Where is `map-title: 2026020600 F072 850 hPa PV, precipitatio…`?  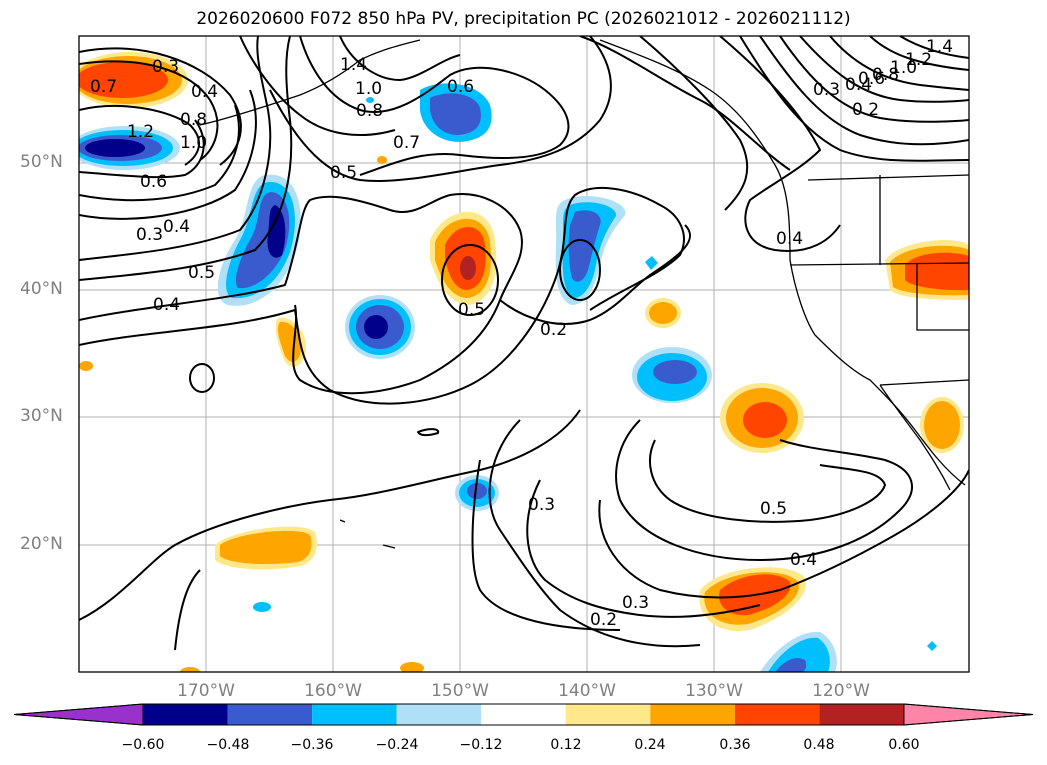
map-title: 2026020600 F072 850 hPa PV, precipitatio… is located at coordinates (523, 19).